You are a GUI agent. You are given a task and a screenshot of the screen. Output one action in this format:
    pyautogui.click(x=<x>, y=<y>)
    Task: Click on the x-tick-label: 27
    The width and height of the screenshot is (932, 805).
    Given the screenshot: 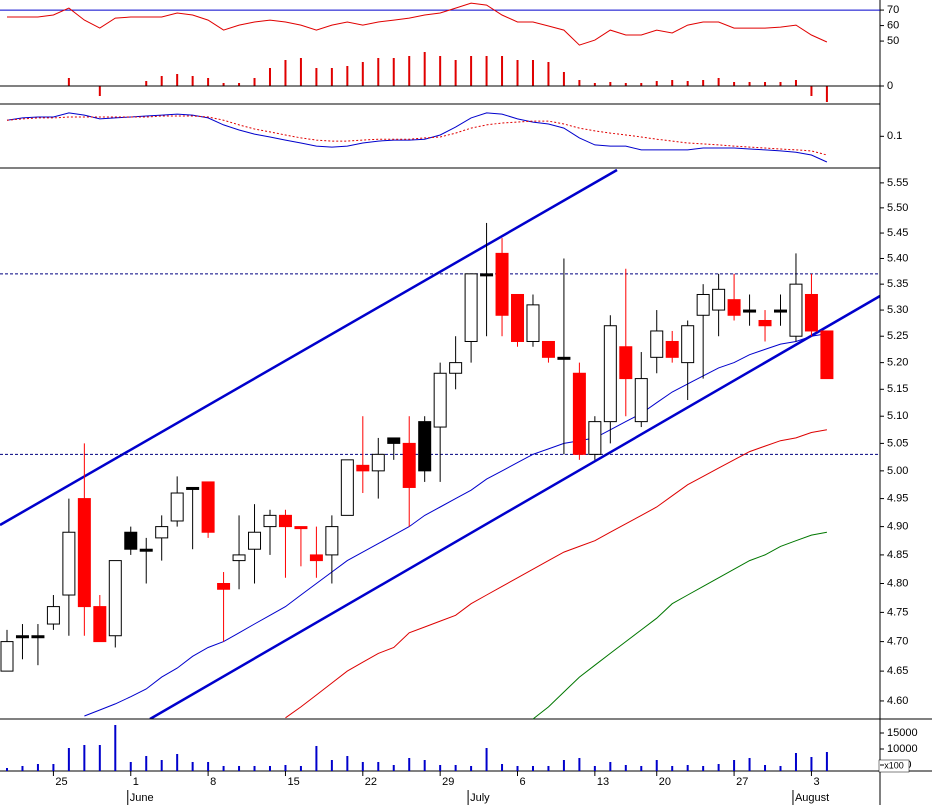 What is the action you would take?
    pyautogui.click(x=742, y=782)
    